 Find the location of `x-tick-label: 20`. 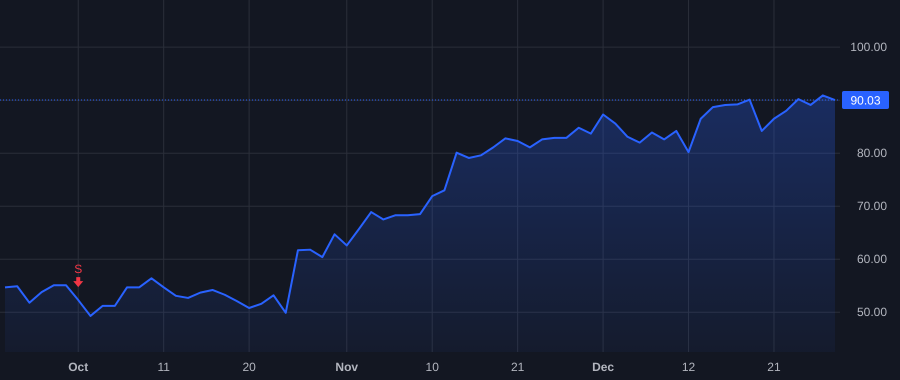

x-tick-label: 20 is located at coordinates (249, 367).